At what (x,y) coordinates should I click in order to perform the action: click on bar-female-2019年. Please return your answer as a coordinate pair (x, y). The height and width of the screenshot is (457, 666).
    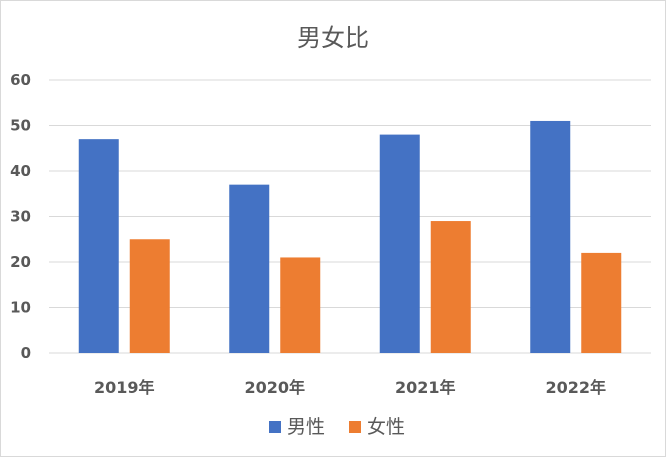
    Looking at the image, I should click on (149, 296).